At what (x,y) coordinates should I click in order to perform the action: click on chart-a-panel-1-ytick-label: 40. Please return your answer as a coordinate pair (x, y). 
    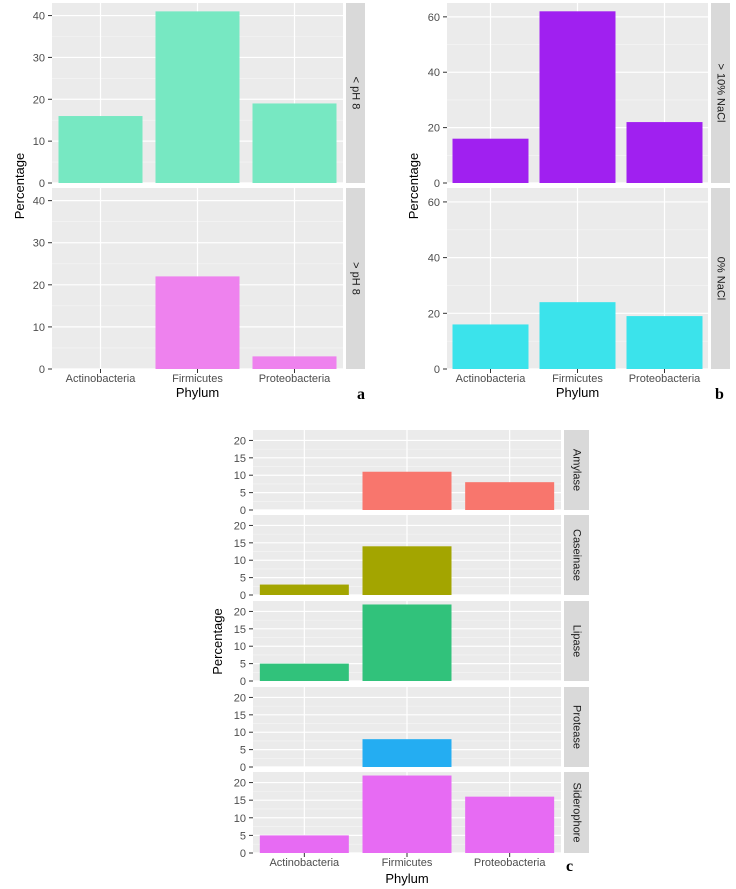
    Looking at the image, I should click on (39, 202).